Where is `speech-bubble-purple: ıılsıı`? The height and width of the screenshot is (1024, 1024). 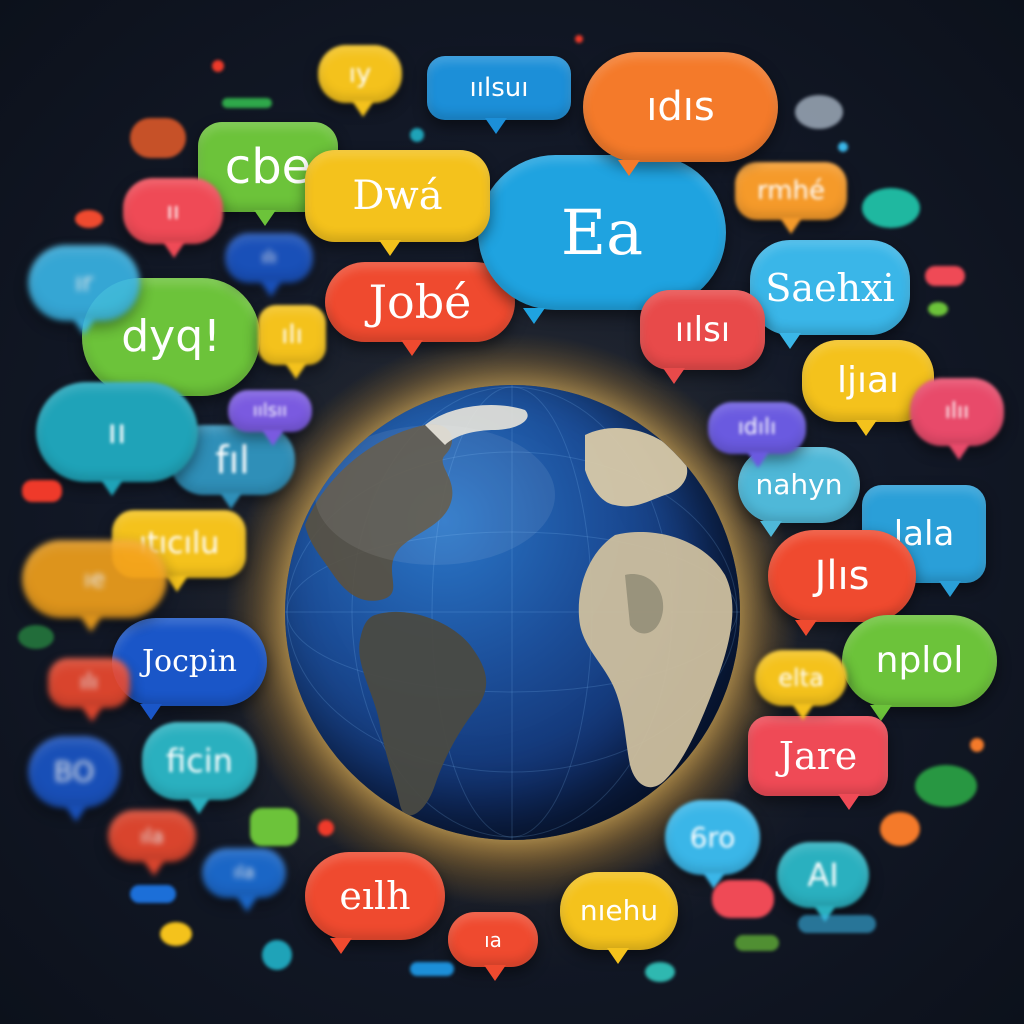 speech-bubble-purple: ıılsıı is located at coordinates (270, 418).